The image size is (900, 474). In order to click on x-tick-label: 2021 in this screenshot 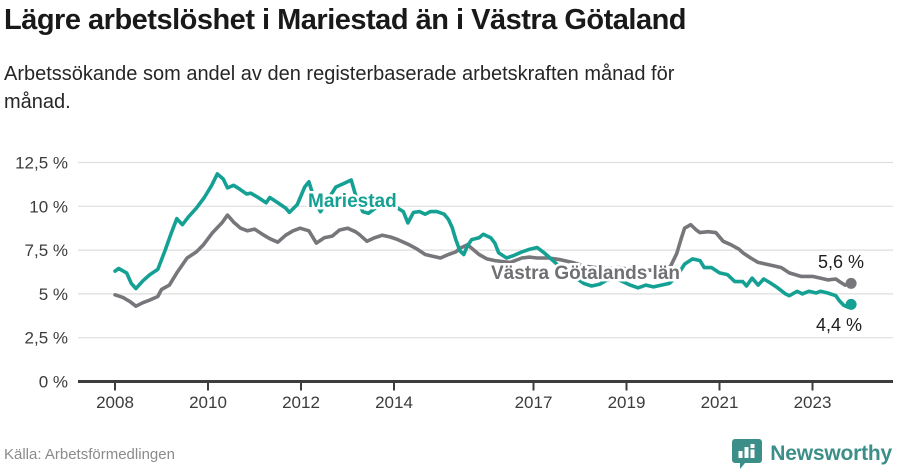, I will do `click(720, 402)`.